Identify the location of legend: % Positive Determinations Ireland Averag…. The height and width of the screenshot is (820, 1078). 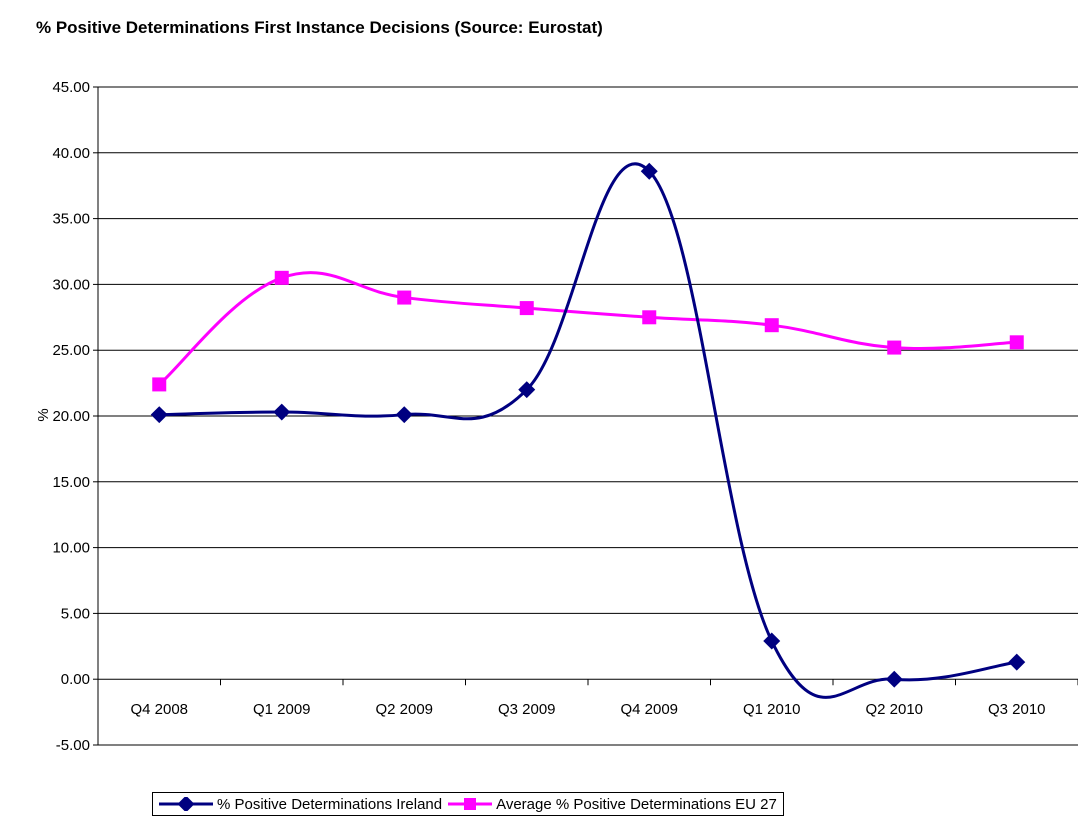
(468, 804).